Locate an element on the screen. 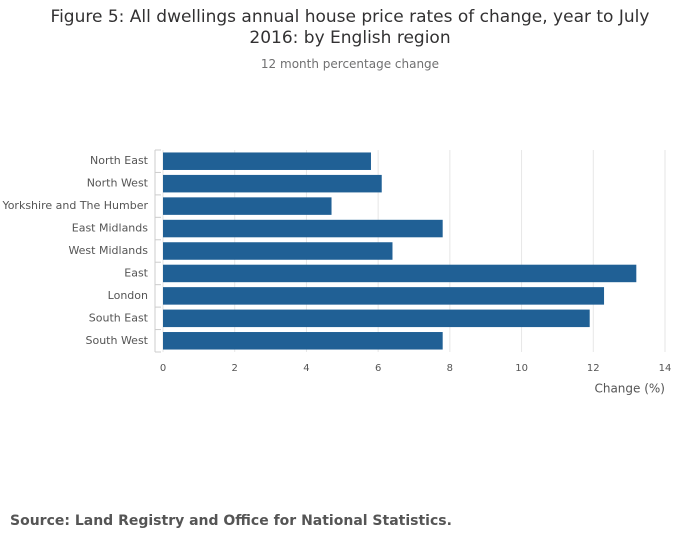 The width and height of the screenshot is (700, 549). x-tick-label: 12 is located at coordinates (593, 368).